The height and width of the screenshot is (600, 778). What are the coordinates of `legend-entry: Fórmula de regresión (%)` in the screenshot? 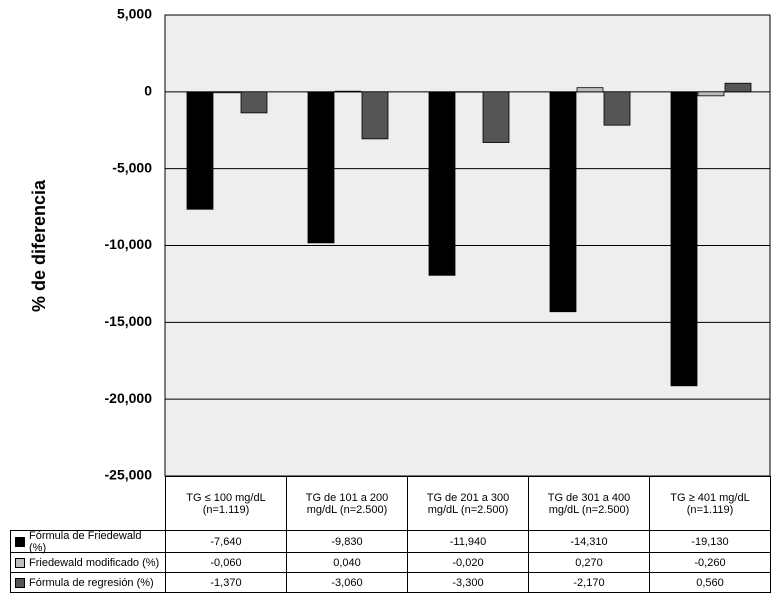 It's located at (88, 582).